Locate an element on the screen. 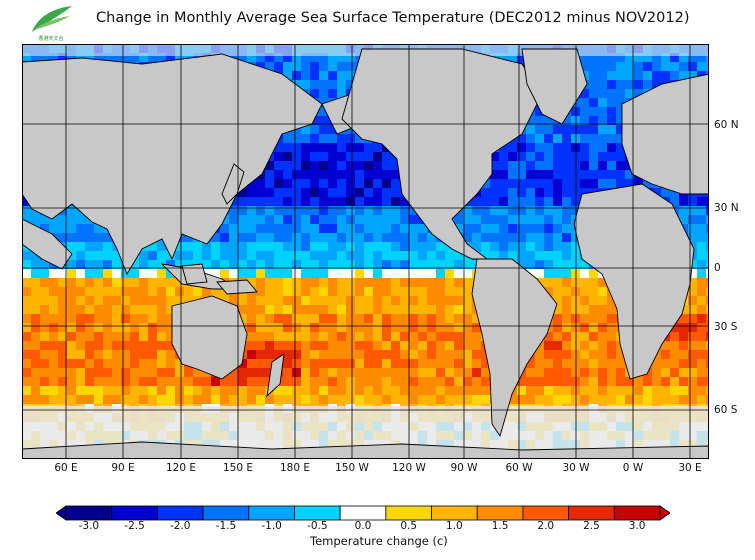  colorbar-min-arrow is located at coordinates (61, 513).